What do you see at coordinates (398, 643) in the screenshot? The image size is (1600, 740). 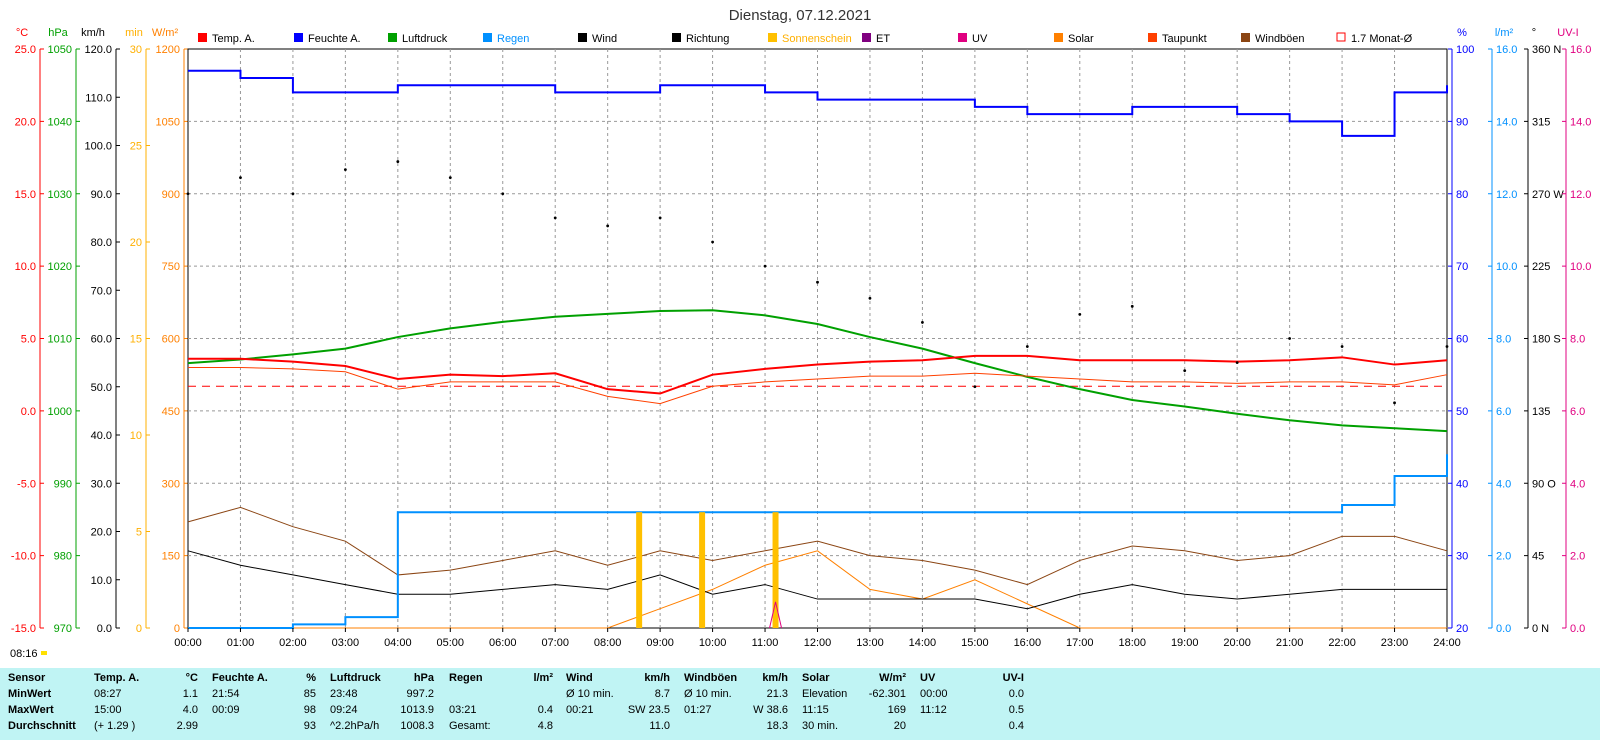 I see `x-tick-label: 04:00` at bounding box center [398, 643].